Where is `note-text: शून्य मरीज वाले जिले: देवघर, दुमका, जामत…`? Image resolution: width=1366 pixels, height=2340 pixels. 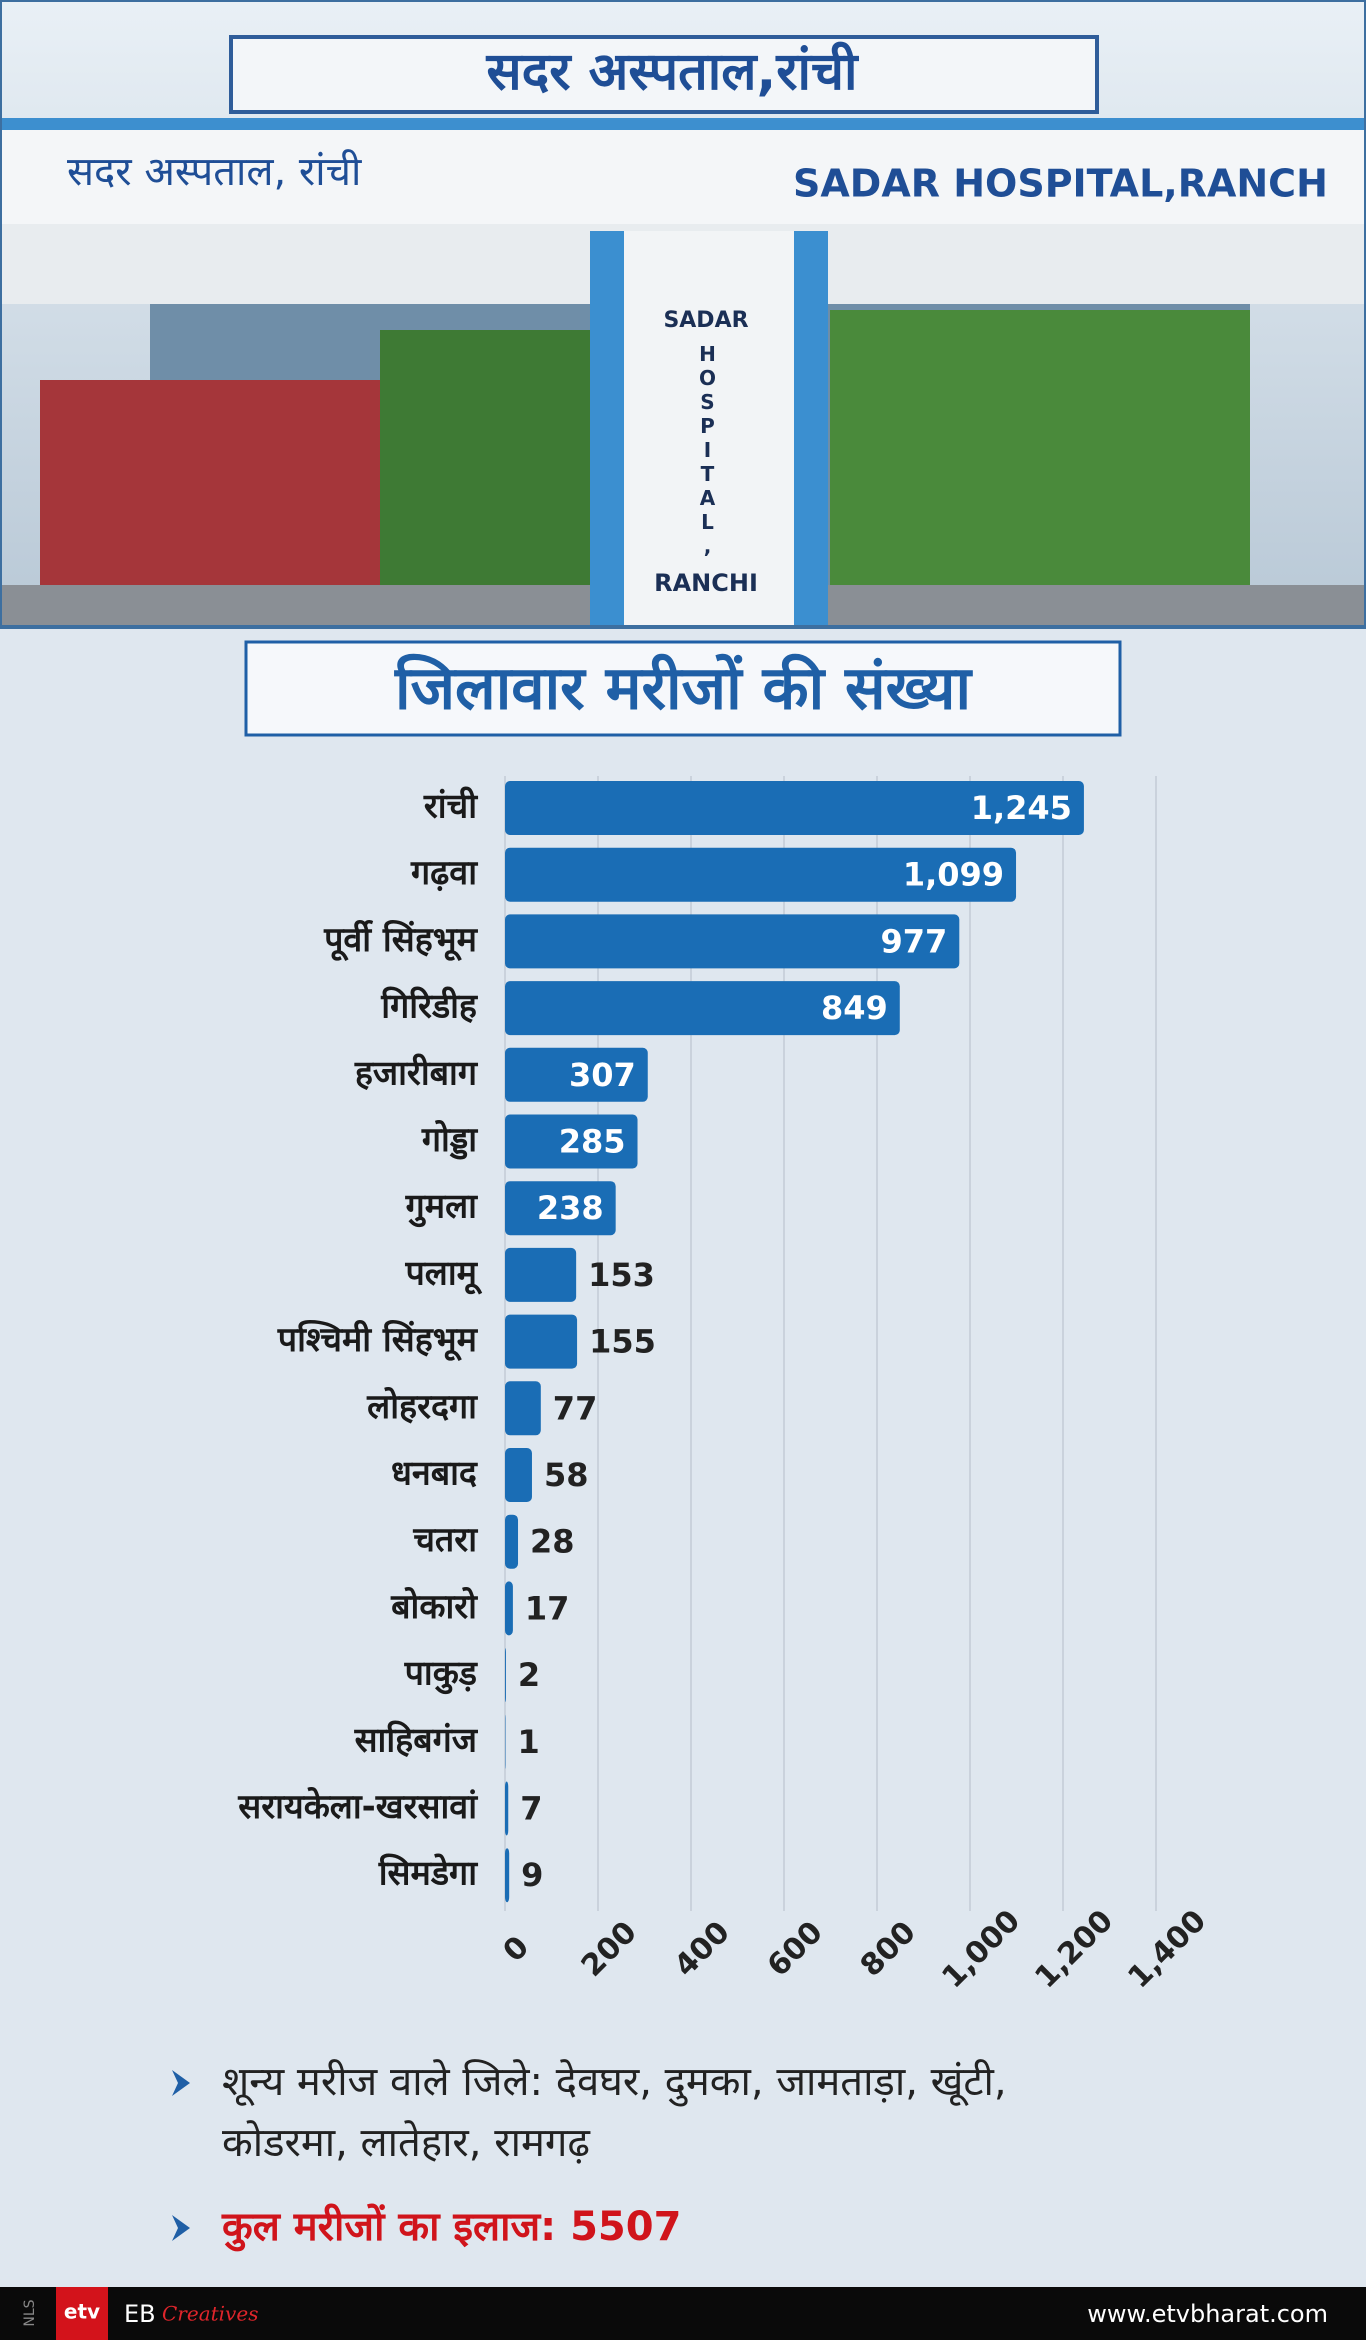
note-text: शून्य मरीज वाले जिले: देवघर, दुमका, जामत… is located at coordinates (614, 2083).